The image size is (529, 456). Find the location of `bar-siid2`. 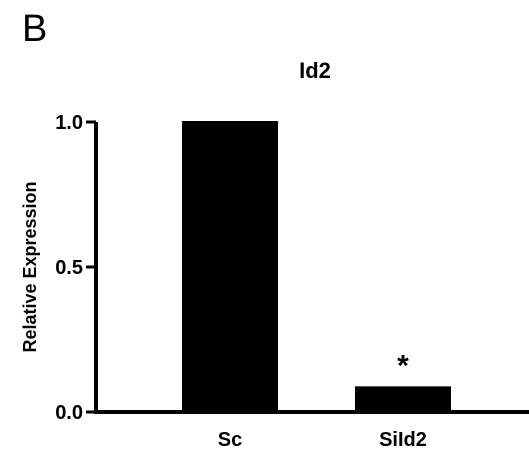

bar-siid2 is located at coordinates (403, 400).